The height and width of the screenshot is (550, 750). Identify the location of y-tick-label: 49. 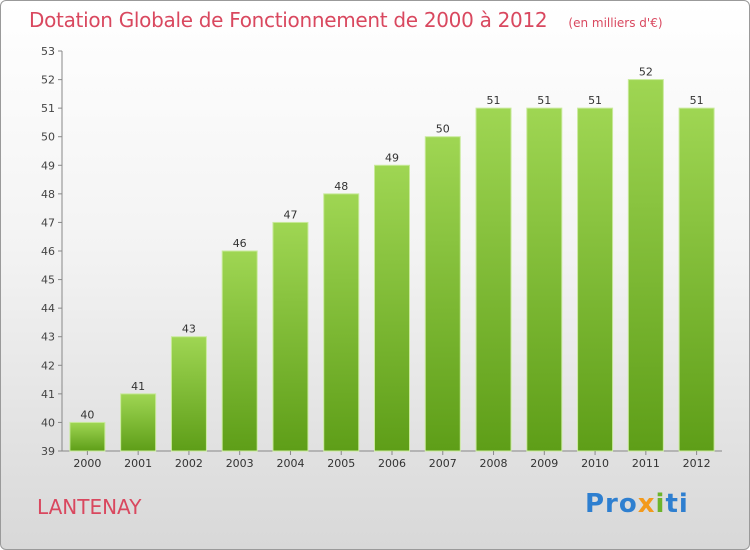
(48, 165).